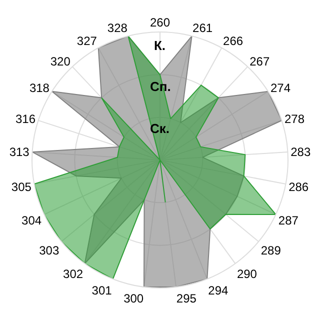  Describe the element at coordinates (73, 274) in the screenshot. I see `spoke-label: 302` at that location.